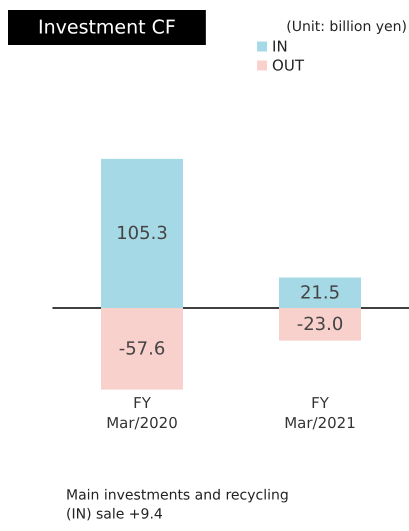  I want to click on data-label: 105.3, so click(142, 233).